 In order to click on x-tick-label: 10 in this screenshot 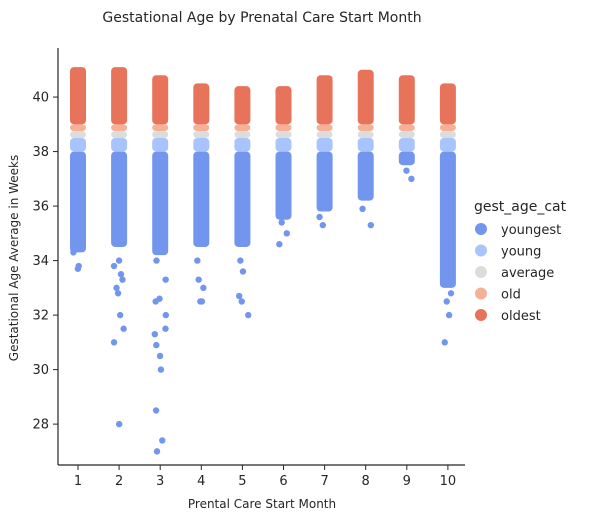, I will do `click(448, 481)`.